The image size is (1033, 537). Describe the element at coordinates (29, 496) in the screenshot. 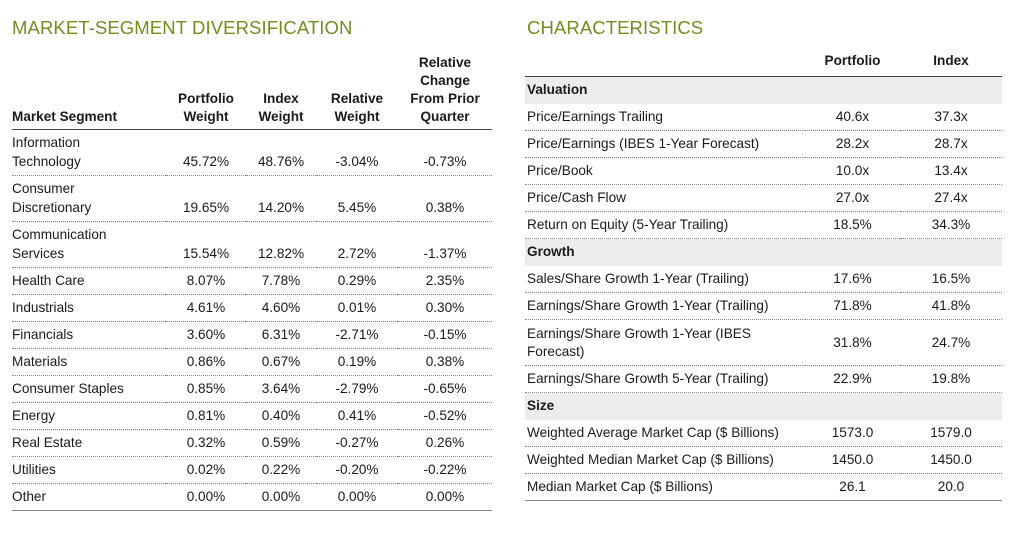

I see `segment-name: Other` at that location.